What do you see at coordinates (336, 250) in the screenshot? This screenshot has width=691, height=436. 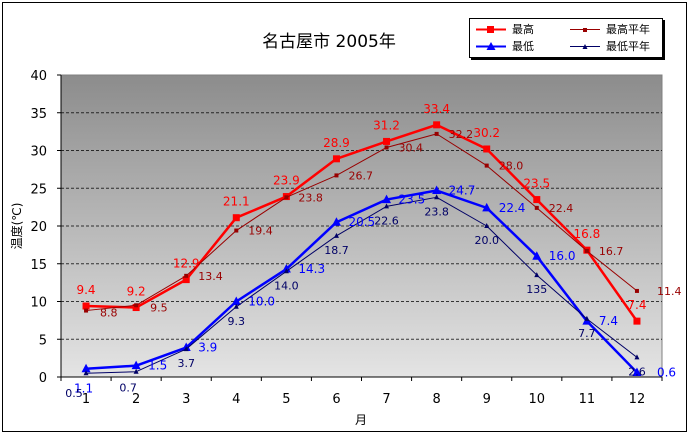 I see `data-label: 18.7` at bounding box center [336, 250].